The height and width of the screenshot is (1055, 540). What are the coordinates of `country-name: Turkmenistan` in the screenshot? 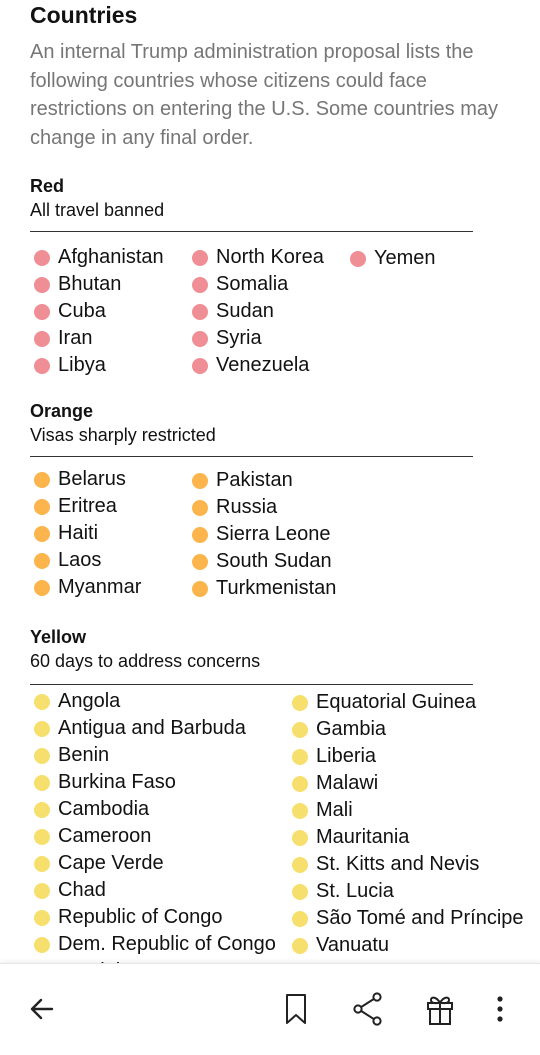 It's located at (276, 588).